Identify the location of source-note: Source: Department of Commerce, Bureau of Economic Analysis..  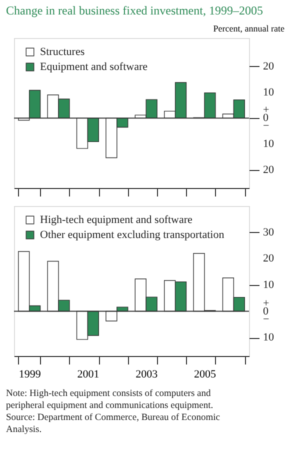
(113, 424).